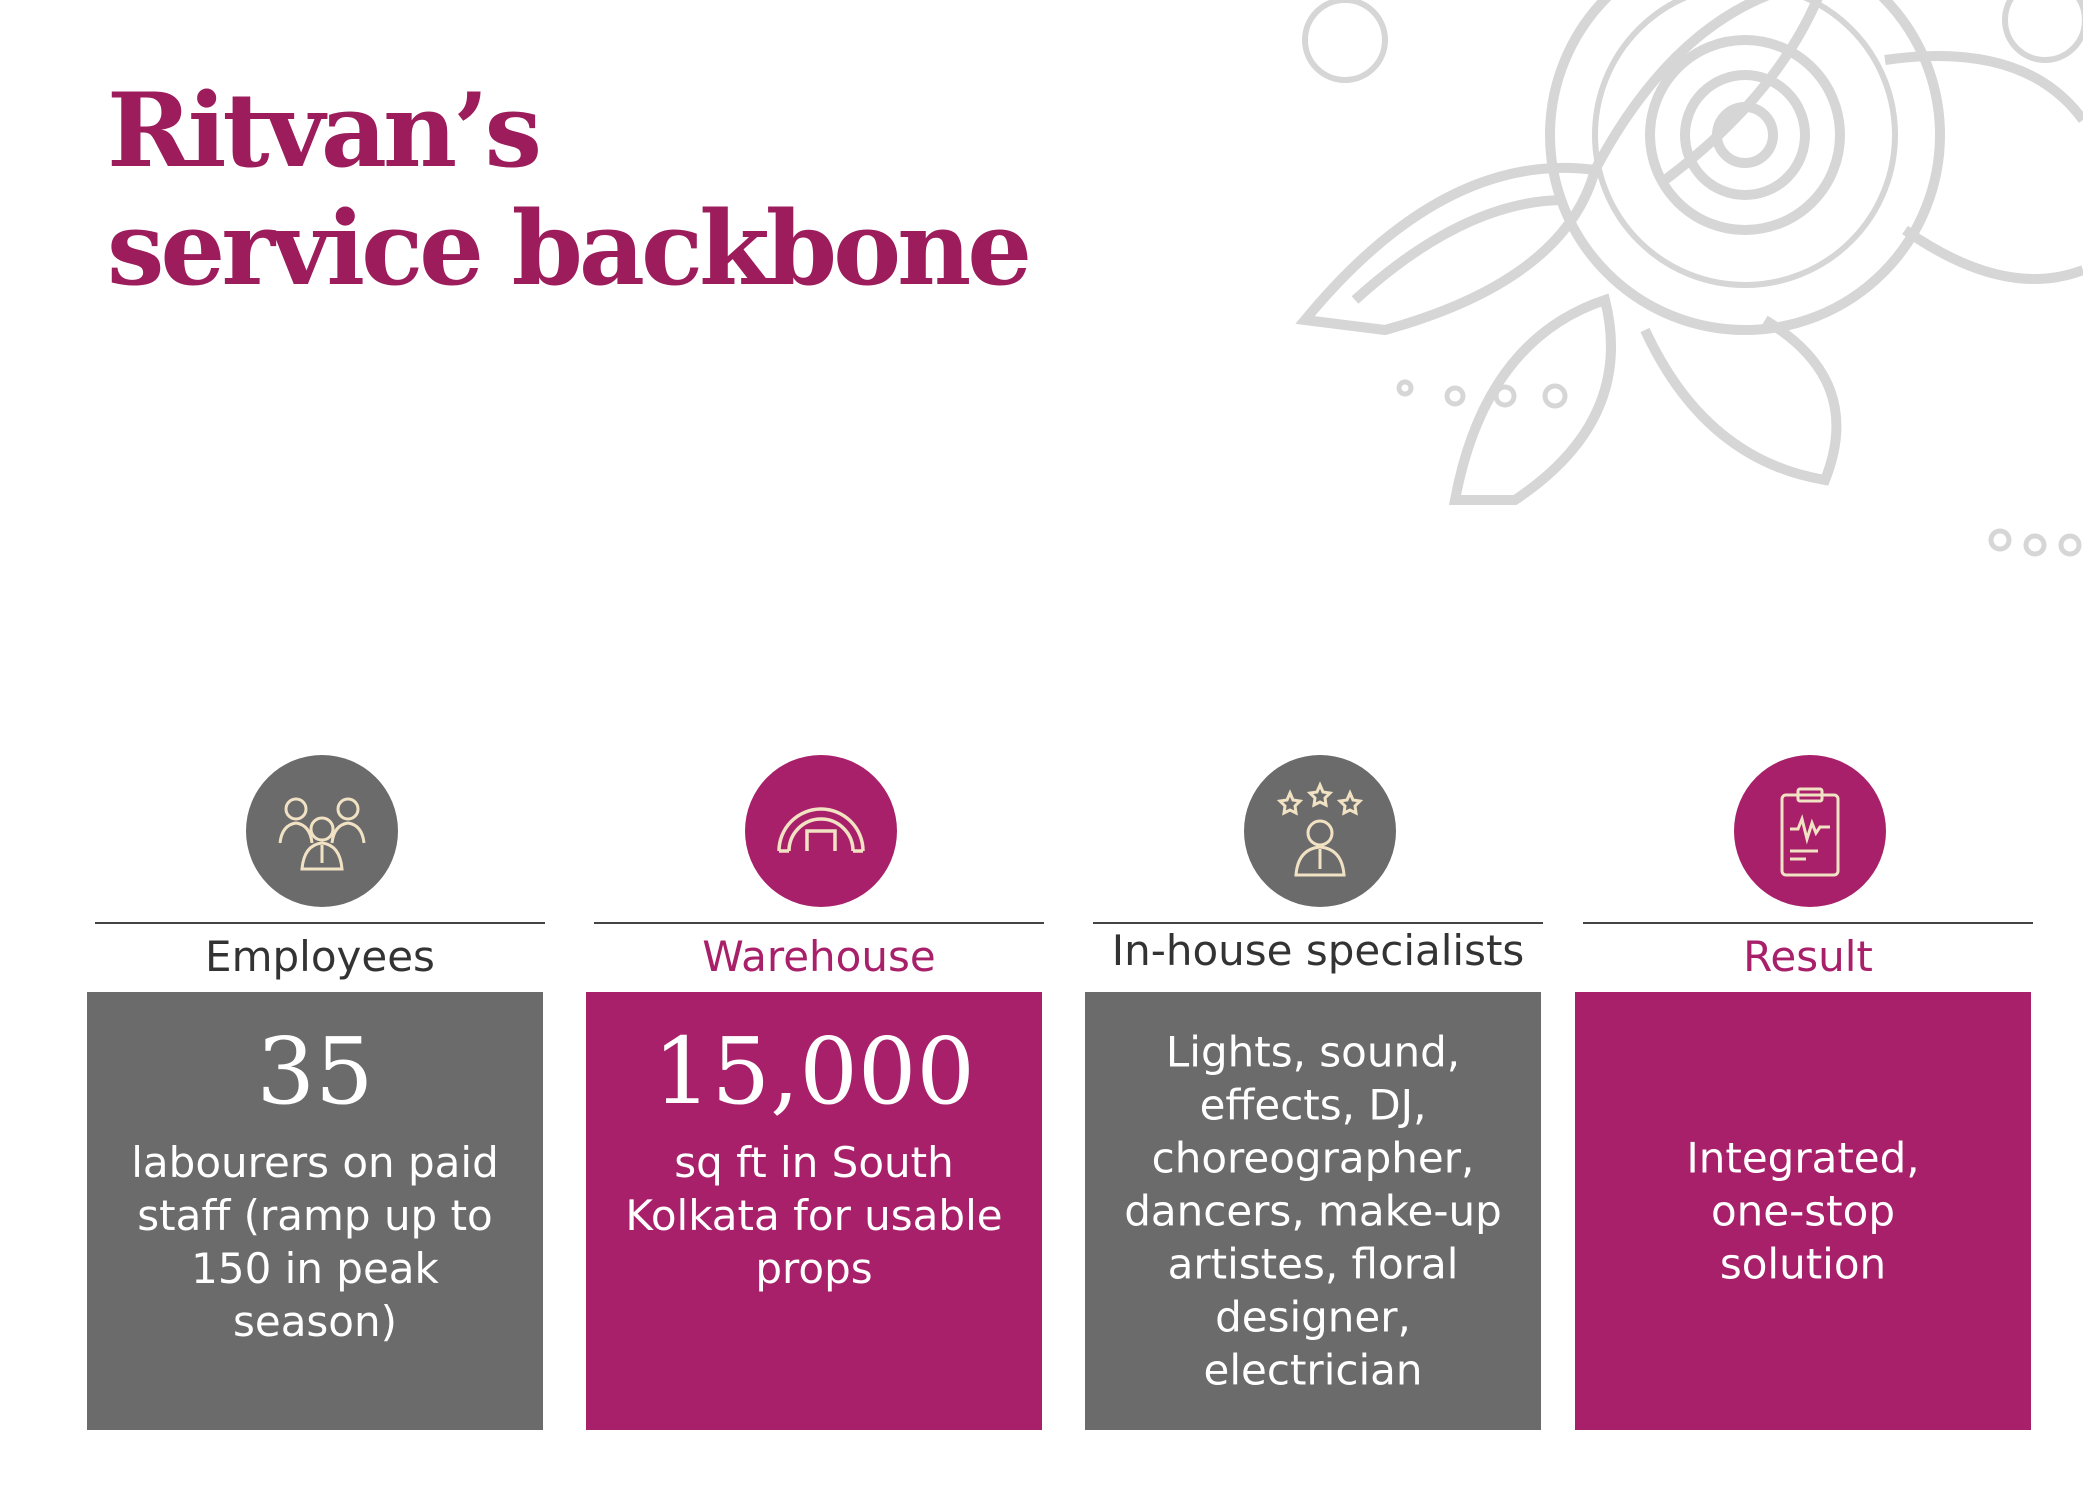 The height and width of the screenshot is (1500, 2083). I want to click on people-group-icon, so click(322, 831).